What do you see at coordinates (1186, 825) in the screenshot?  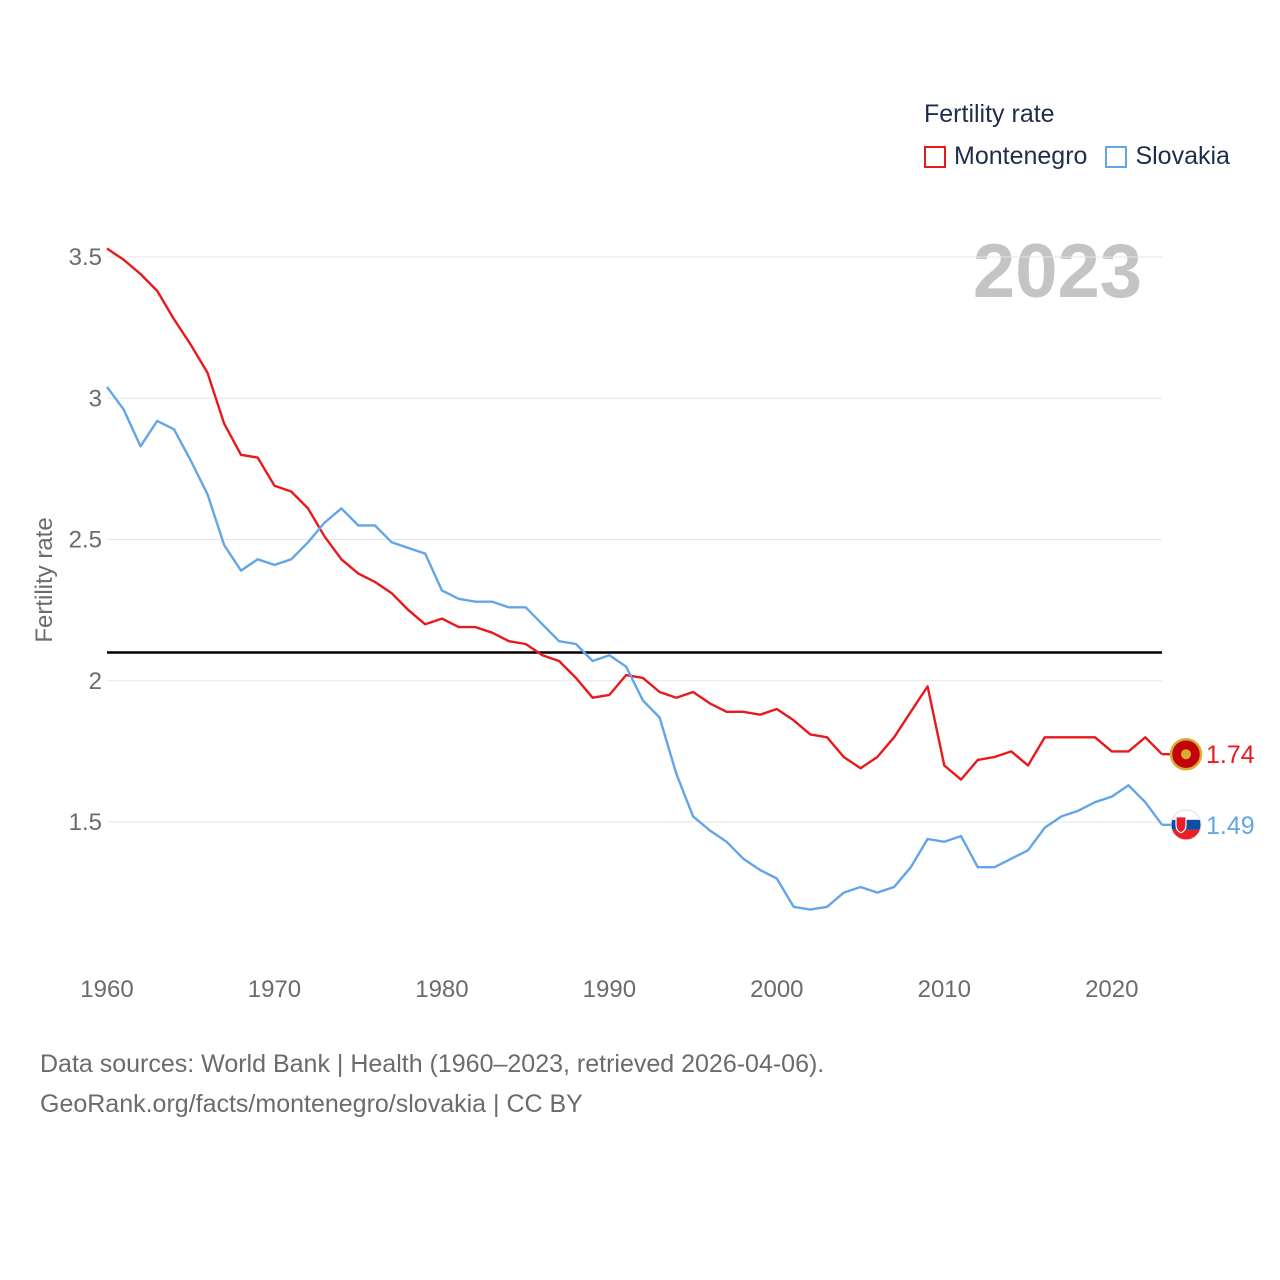 I see `slovakia-flag-icon` at bounding box center [1186, 825].